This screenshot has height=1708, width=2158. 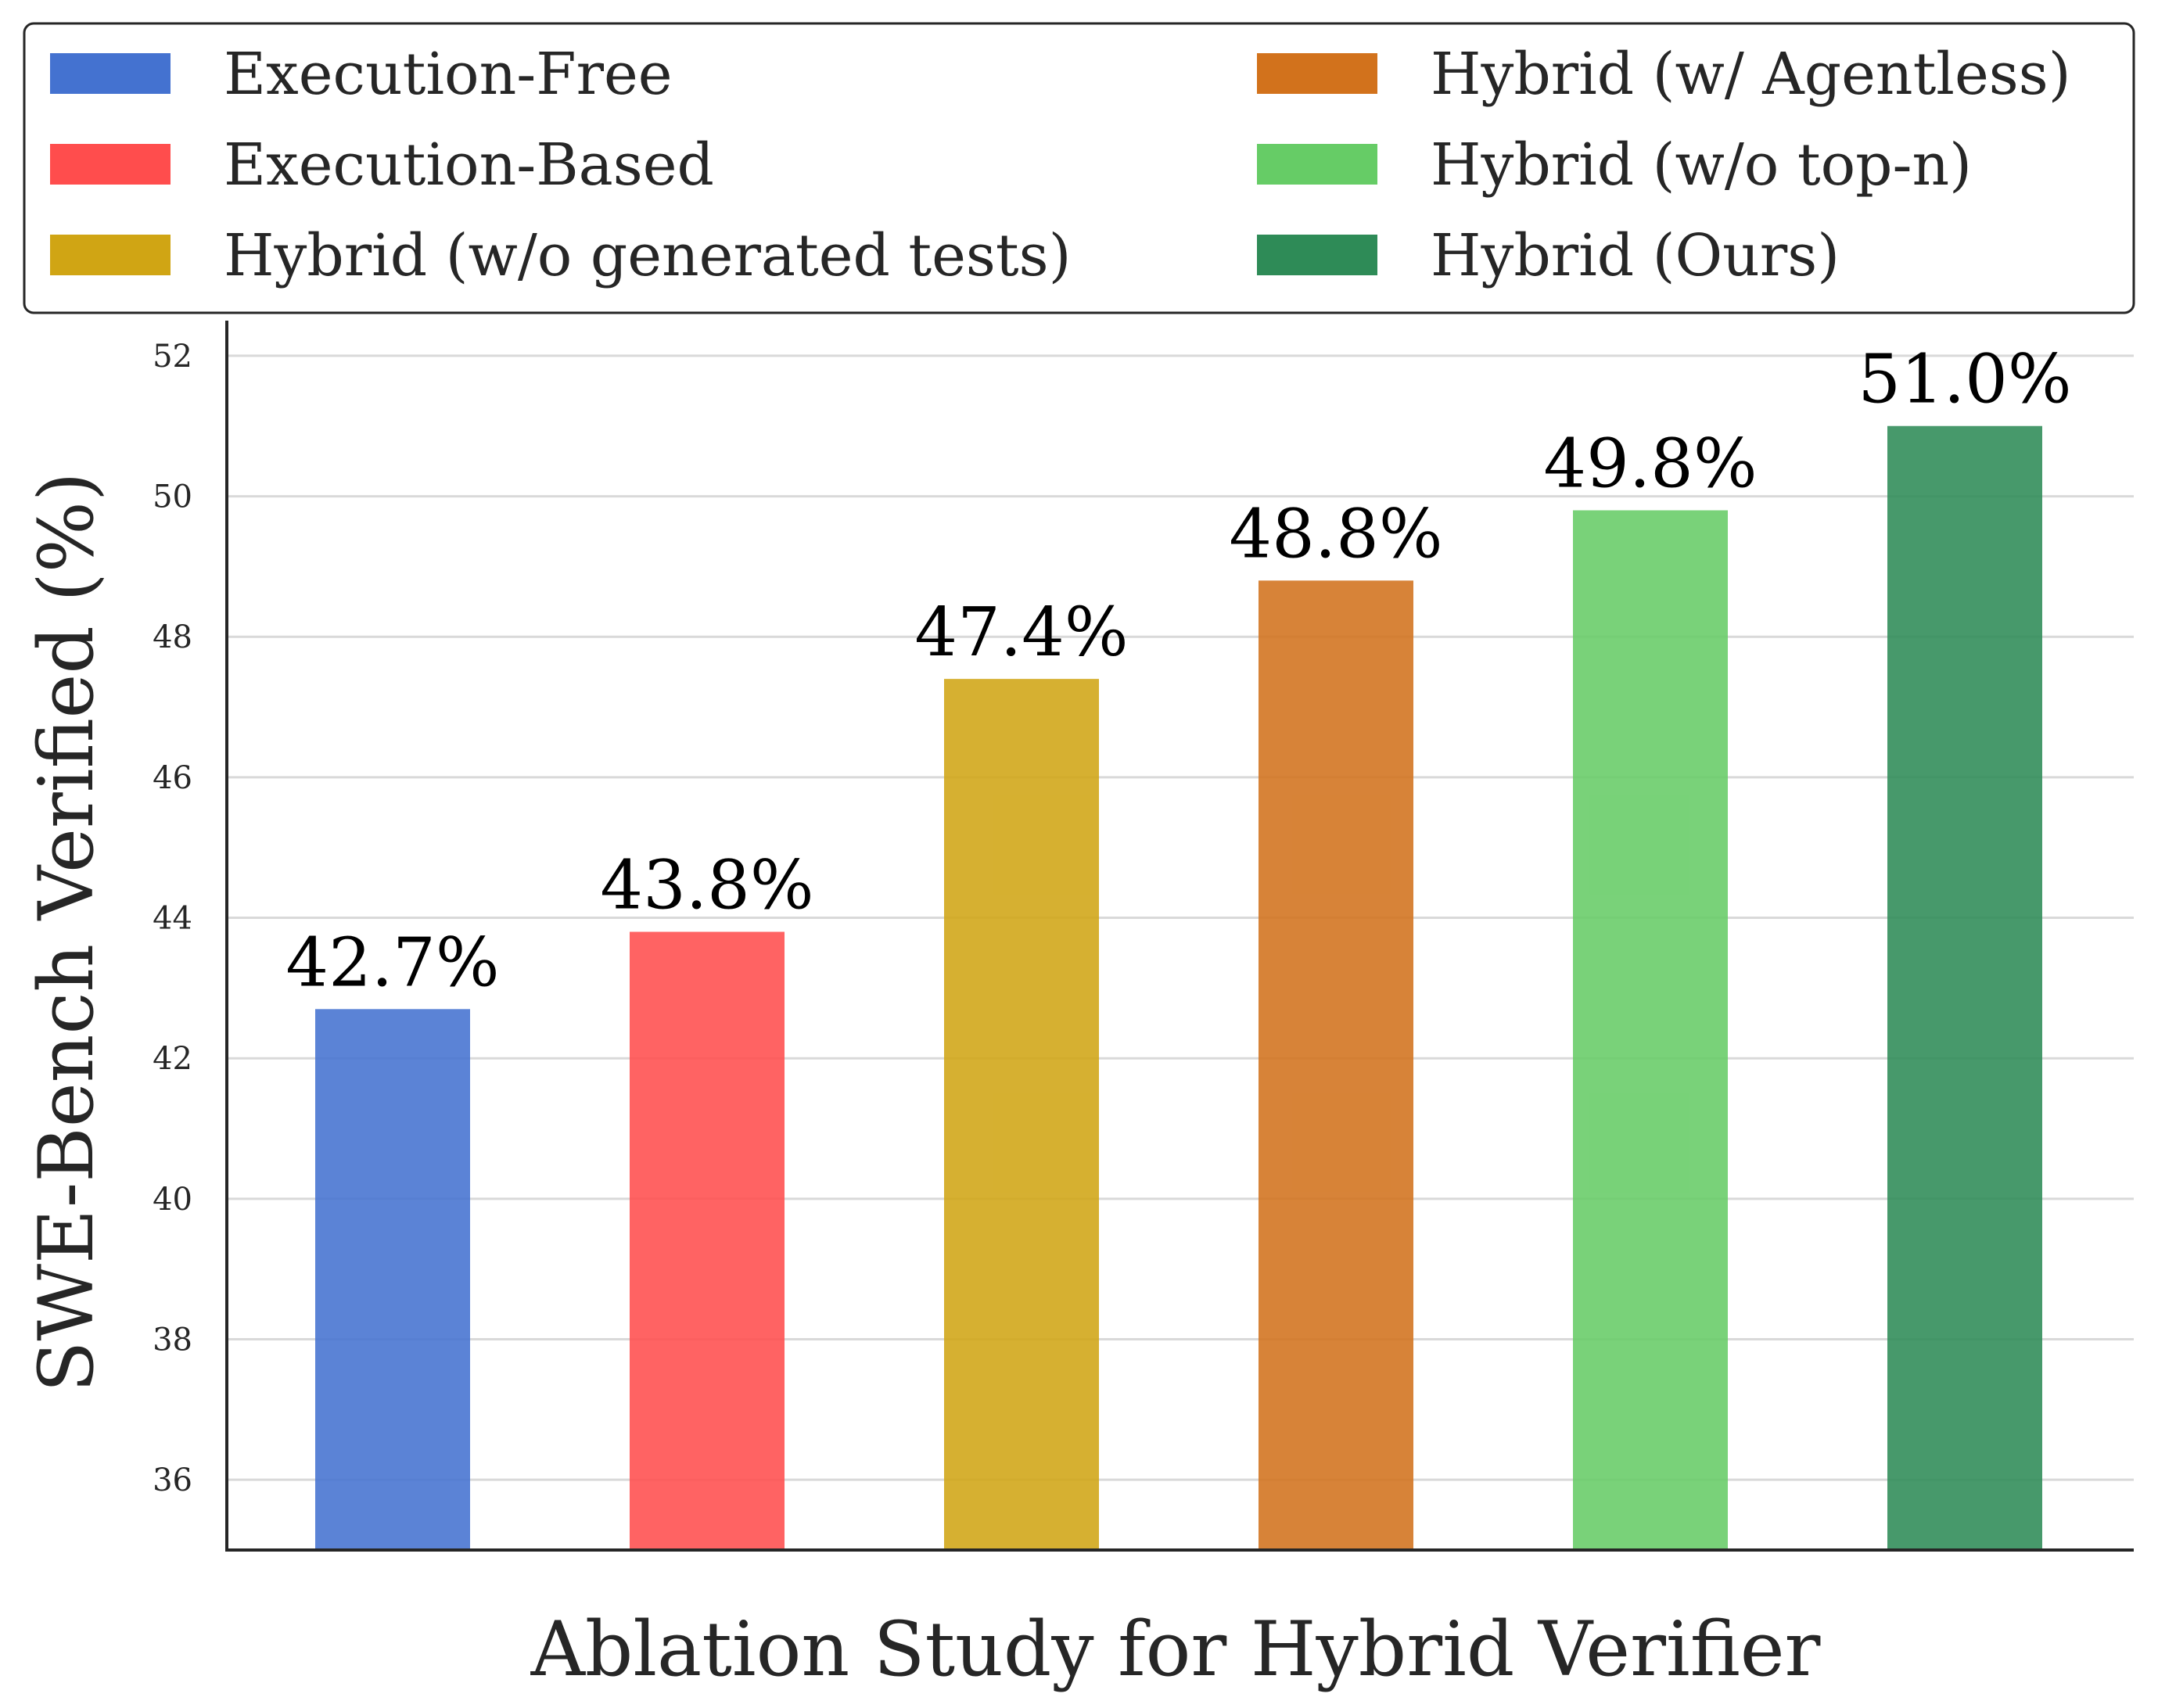 What do you see at coordinates (1022, 1115) in the screenshot?
I see `bar-hybrid-w-o-generated-tests` at bounding box center [1022, 1115].